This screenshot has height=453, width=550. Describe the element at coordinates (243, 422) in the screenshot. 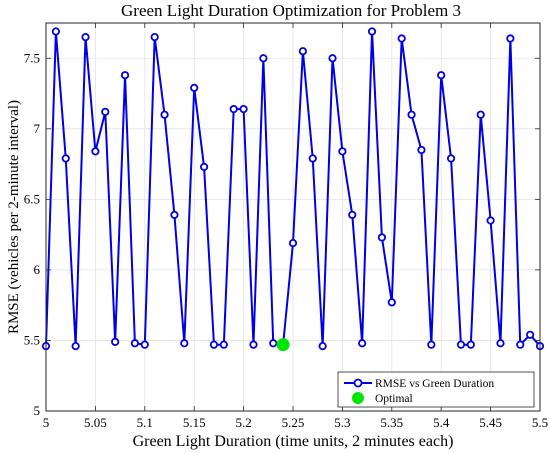

I see `x-tick-label: 5.2` at that location.